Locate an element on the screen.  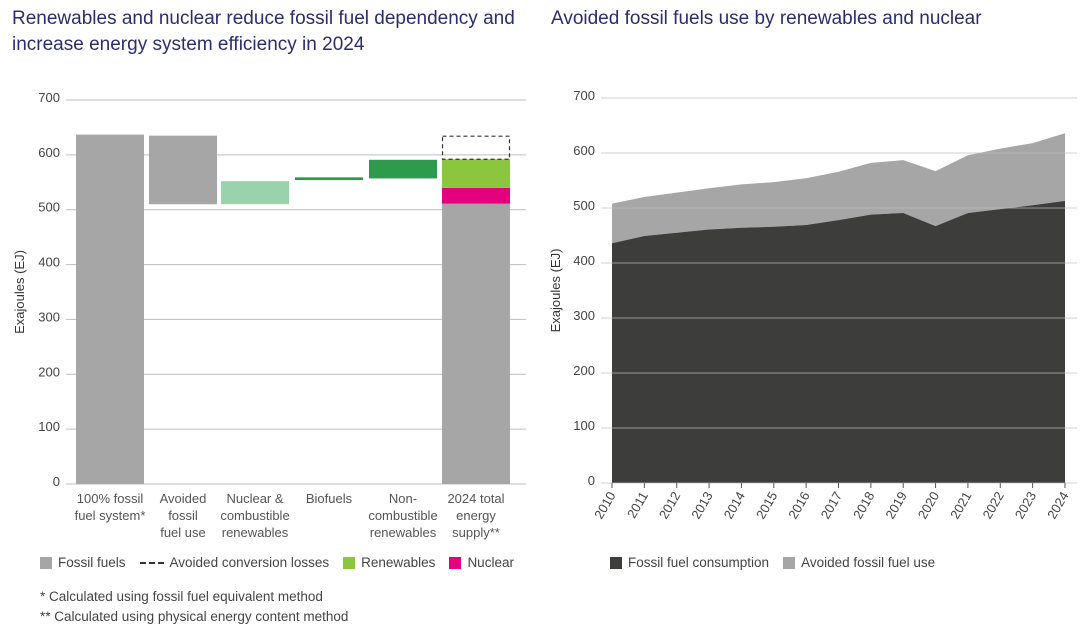
x-category-label: 2024 total energy supply** is located at coordinates (475, 515).